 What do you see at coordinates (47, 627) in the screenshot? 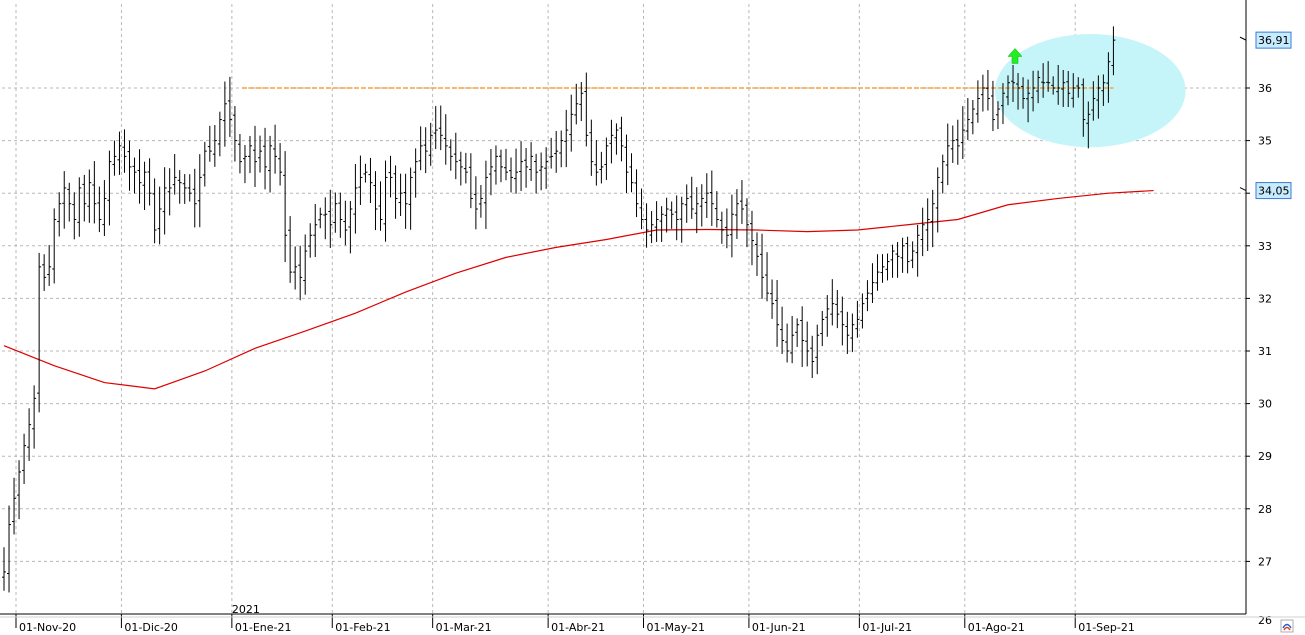
I see `x-tick-label: 01-Nov-20` at bounding box center [47, 627].